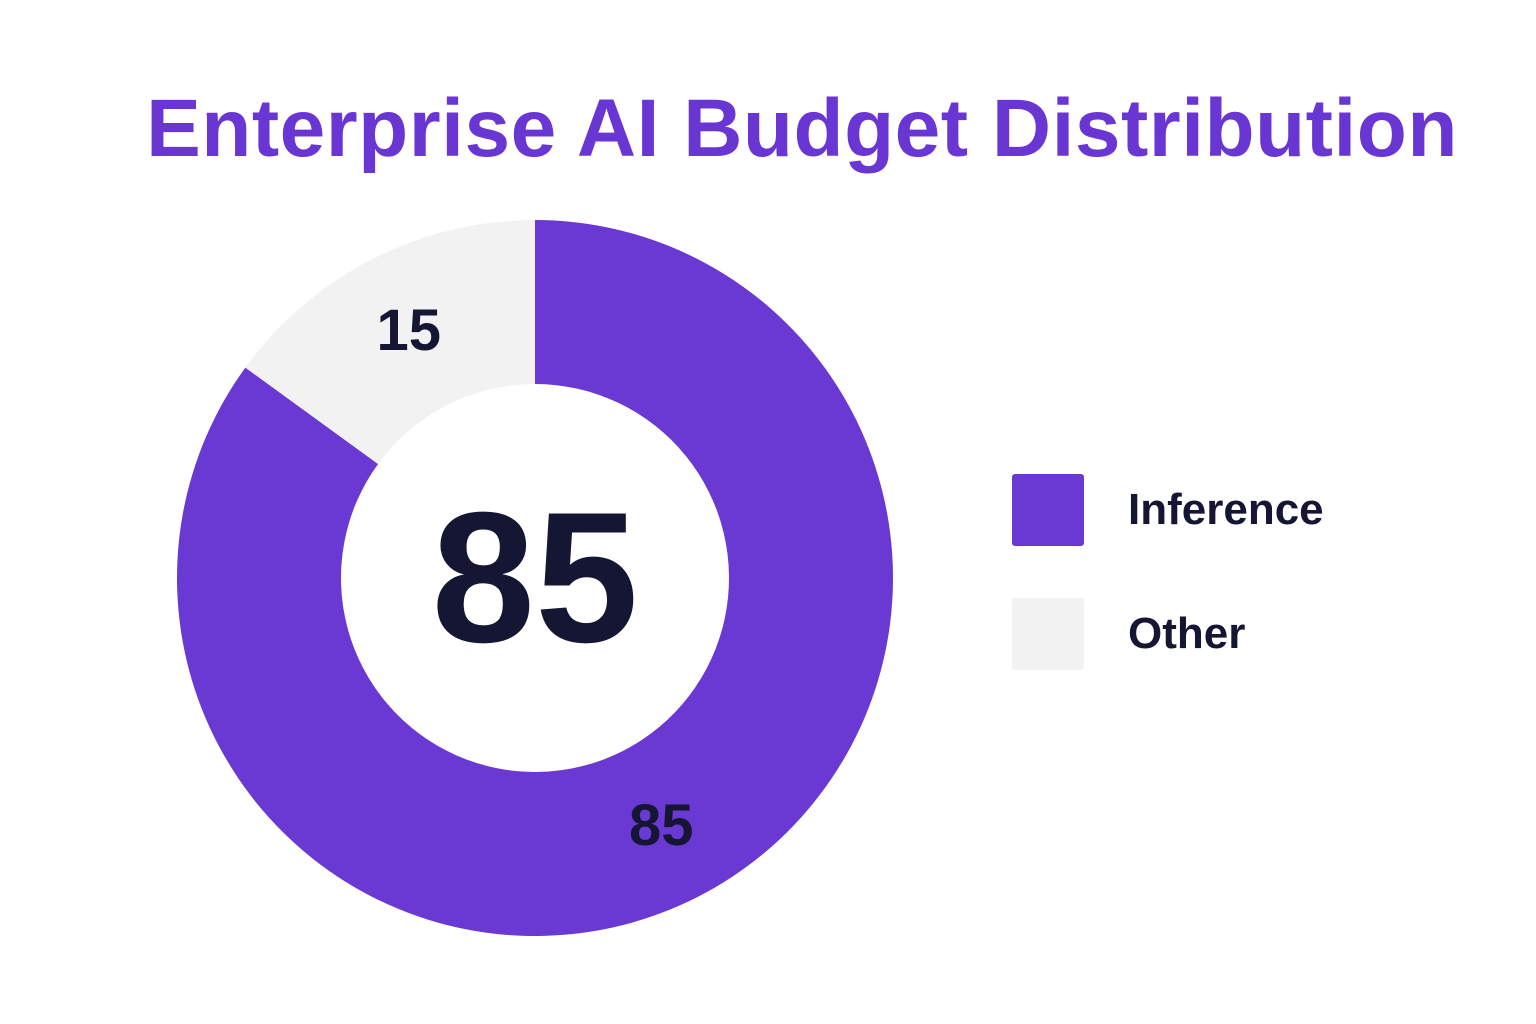  I want to click on legend-swatch-other, so click(1048, 634).